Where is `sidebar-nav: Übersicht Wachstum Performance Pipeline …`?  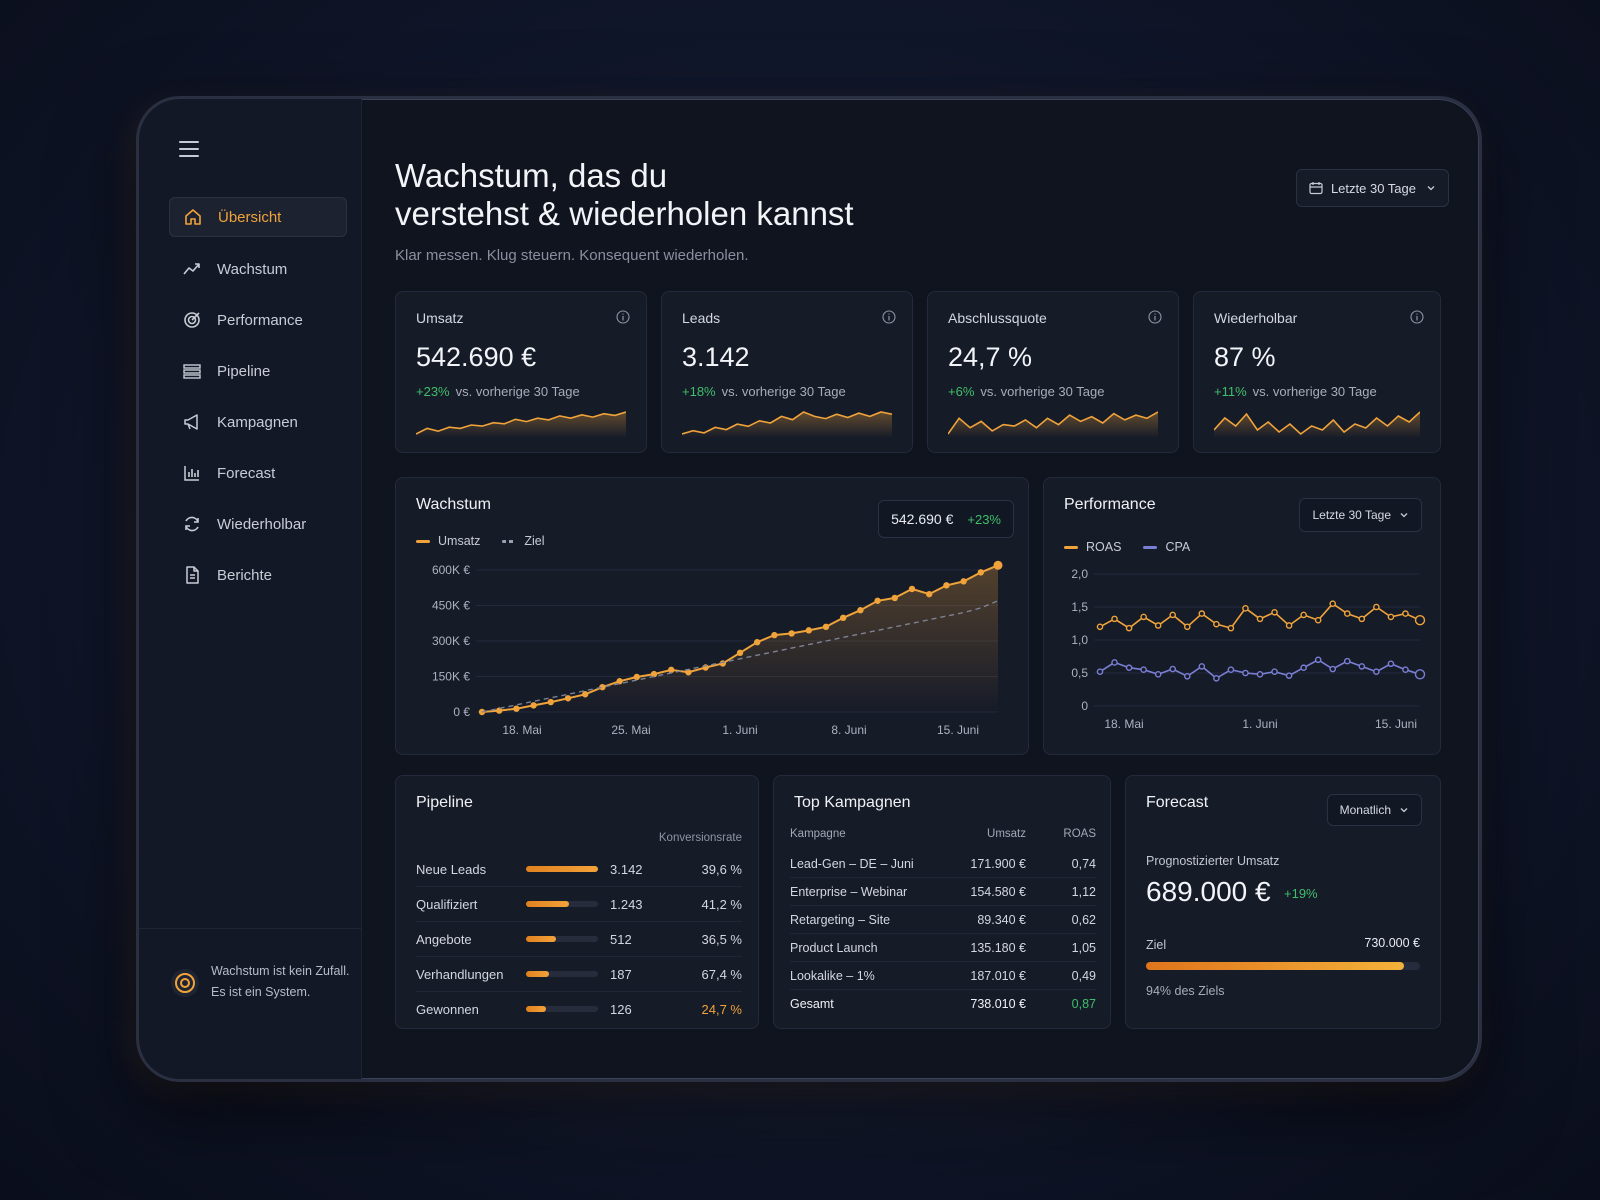 sidebar-nav: Übersicht Wachstum Performance Pipeline … is located at coordinates (258, 402).